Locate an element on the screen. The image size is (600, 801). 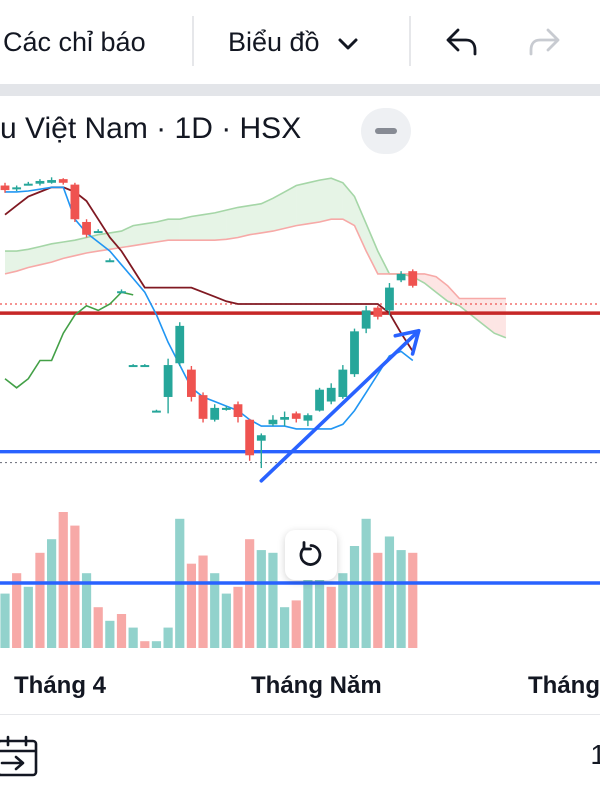
undo-icon is located at coordinates (462, 43).